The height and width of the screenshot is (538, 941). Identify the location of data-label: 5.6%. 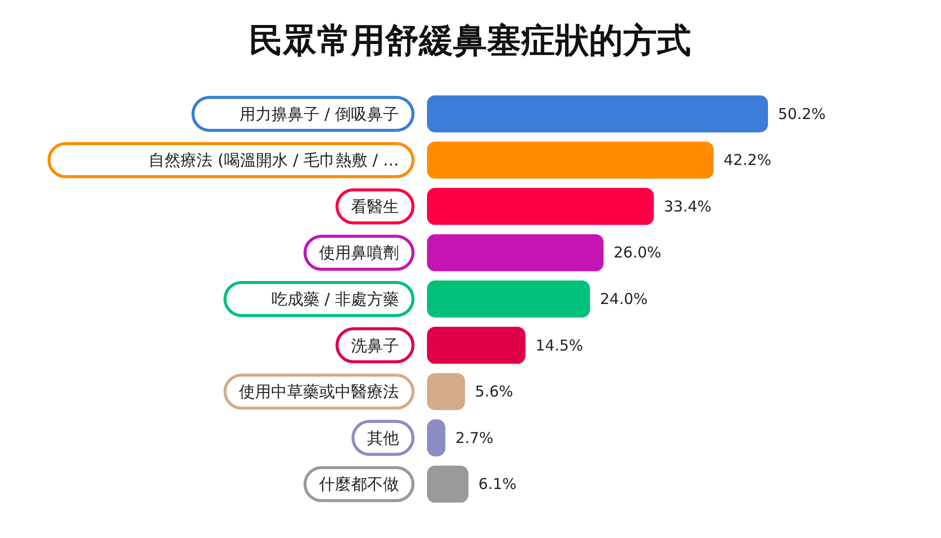
(494, 391).